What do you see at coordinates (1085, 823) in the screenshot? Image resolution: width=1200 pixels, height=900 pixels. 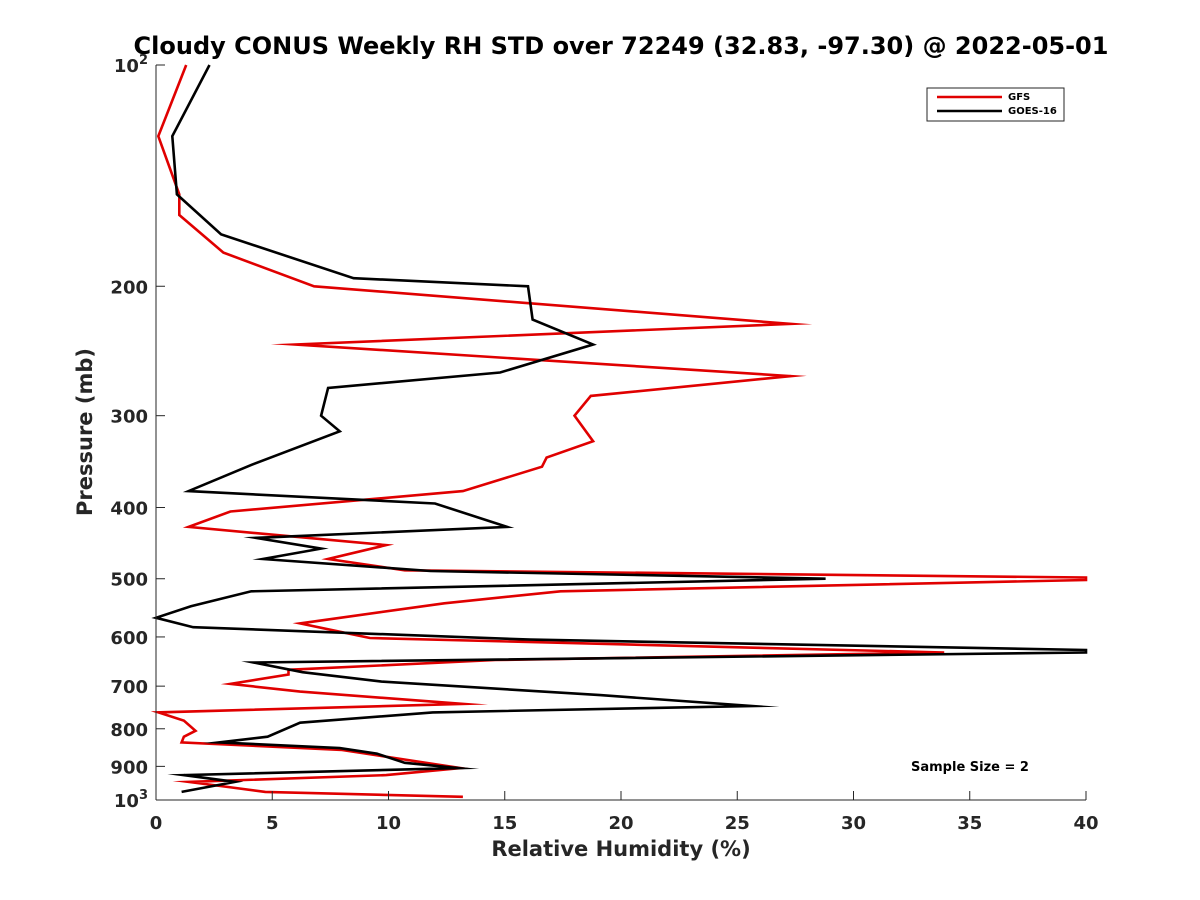 I see `x-tick-label: 40` at bounding box center [1085, 823].